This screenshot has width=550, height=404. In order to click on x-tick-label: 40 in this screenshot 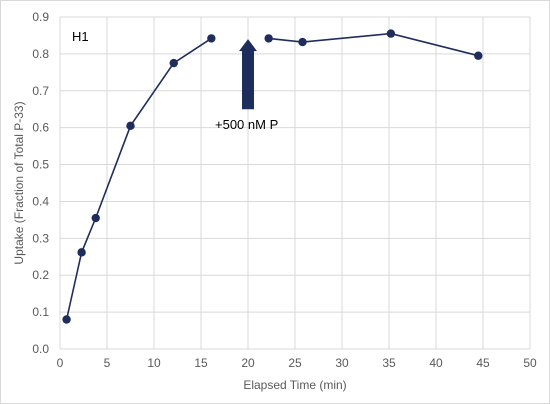, I will do `click(436, 363)`.